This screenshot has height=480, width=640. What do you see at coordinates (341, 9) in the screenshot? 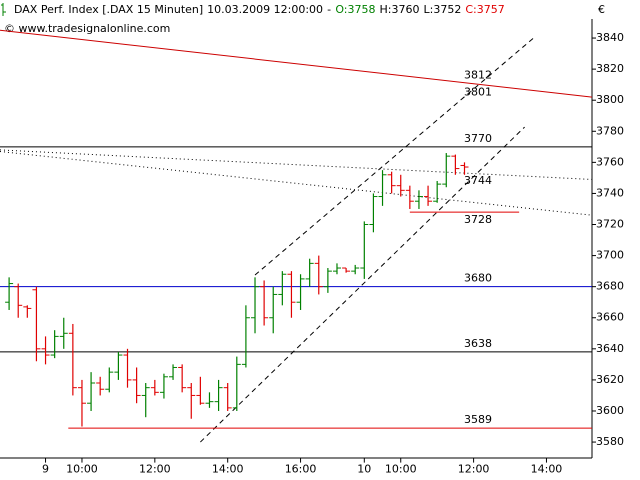
I see `header-label: O:` at bounding box center [341, 9].